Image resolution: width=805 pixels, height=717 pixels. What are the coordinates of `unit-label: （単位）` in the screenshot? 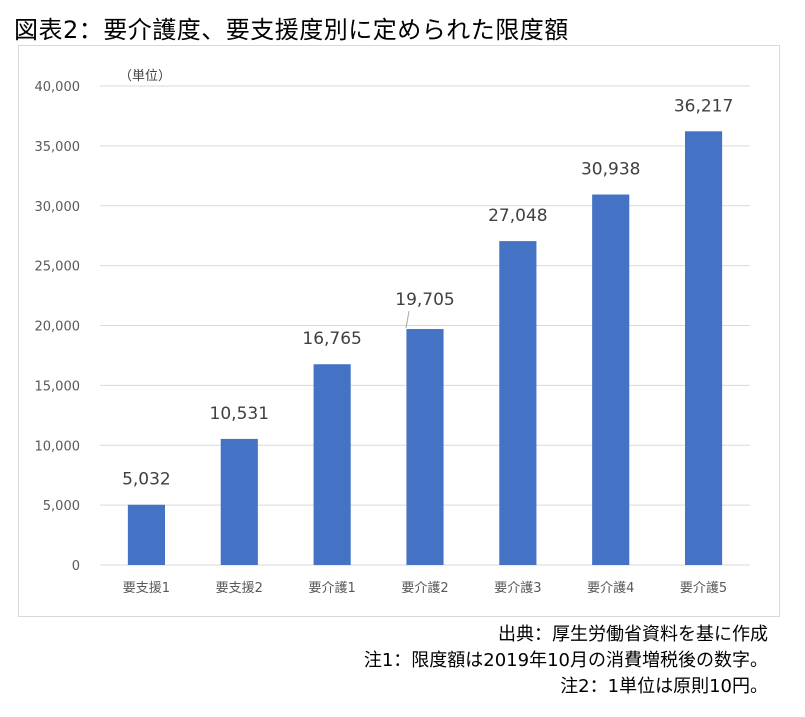 It's located at (145, 76).